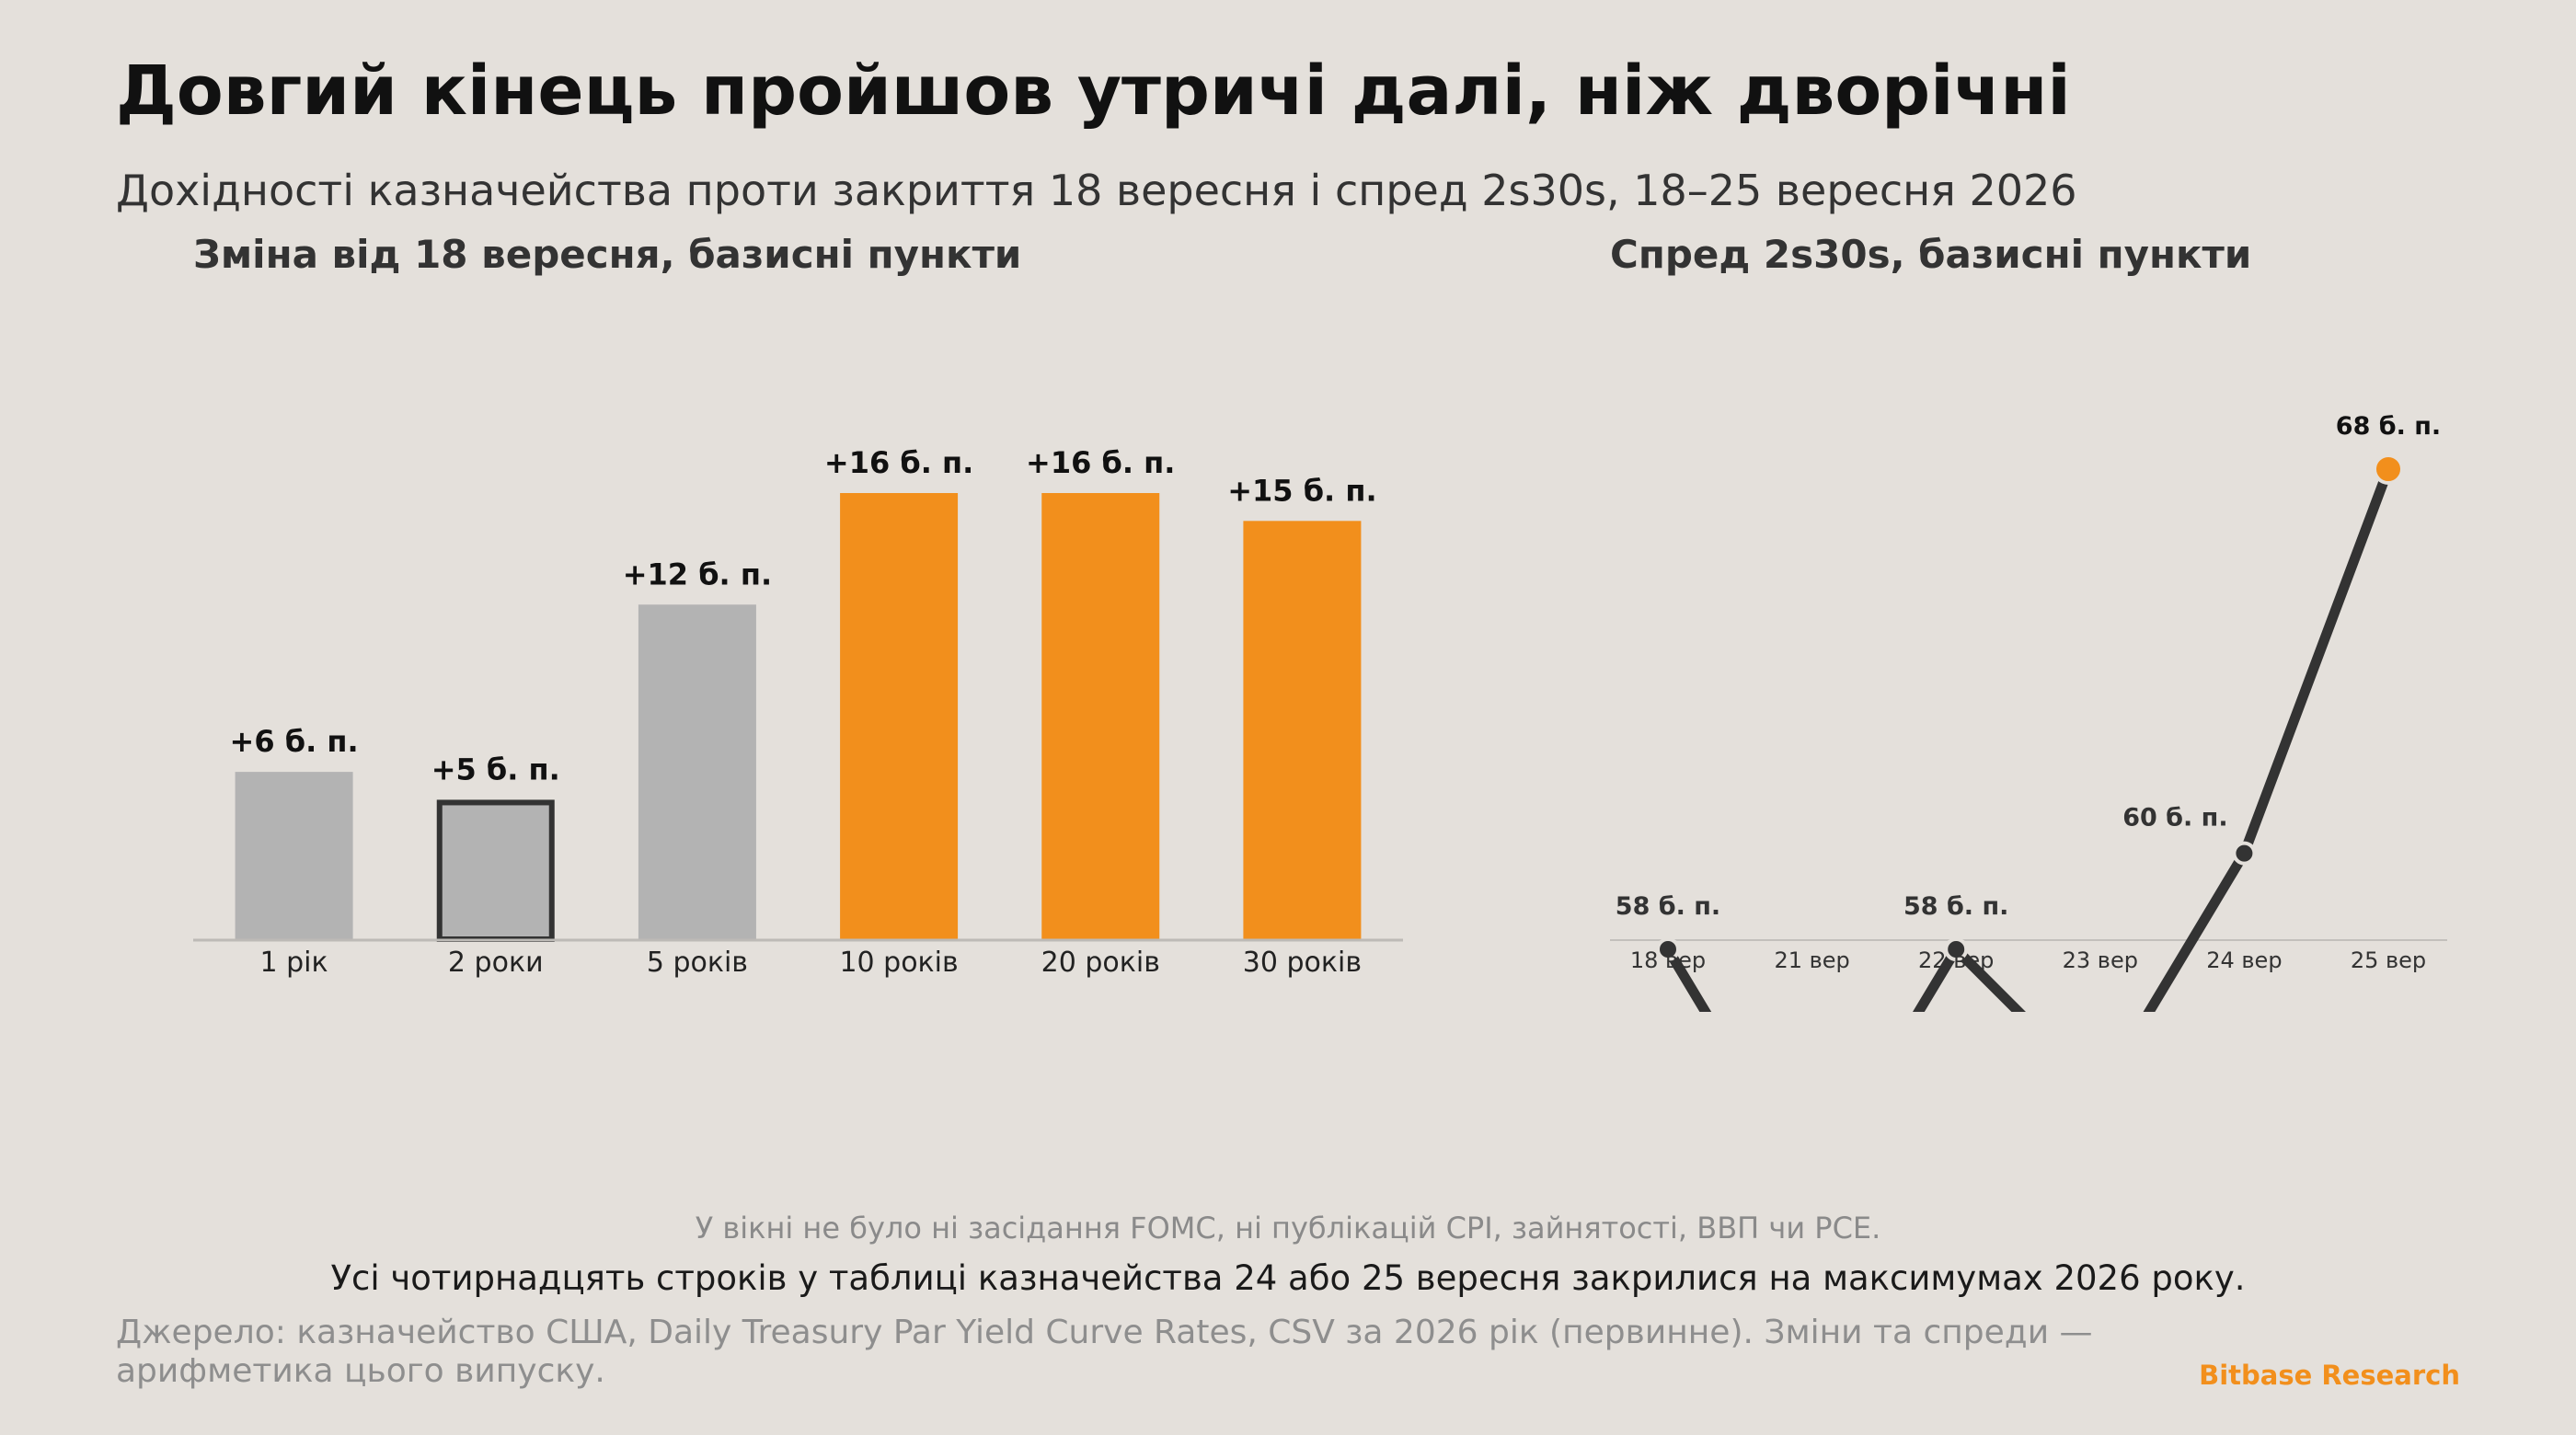 The image size is (2576, 1435). What do you see at coordinates (360, 1371) in the screenshot?
I see `source-line-2: арифметика цього випуску.` at bounding box center [360, 1371].